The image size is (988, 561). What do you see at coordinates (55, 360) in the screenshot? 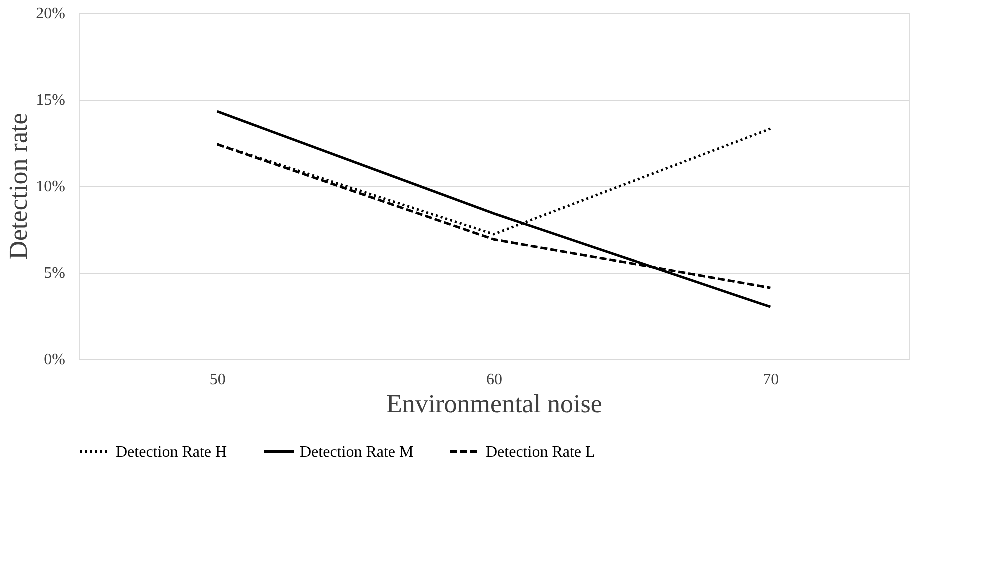
I see `y-tick-label: 0%` at bounding box center [55, 360].